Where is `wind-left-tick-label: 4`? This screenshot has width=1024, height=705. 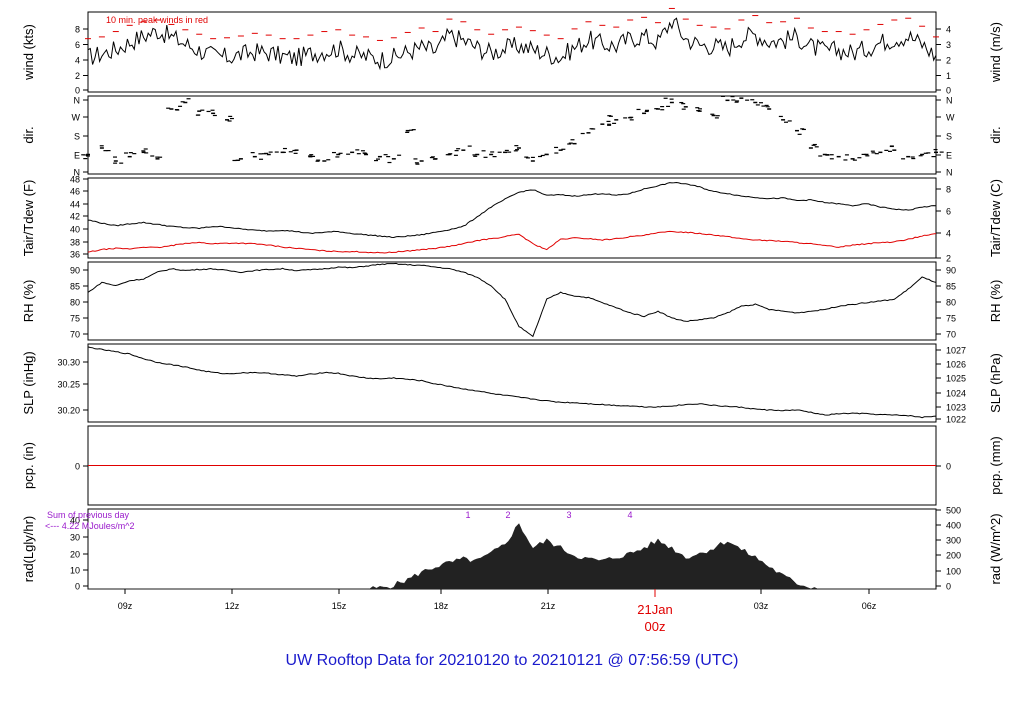
wind-left-tick-label: 4 is located at coordinates (77, 61).